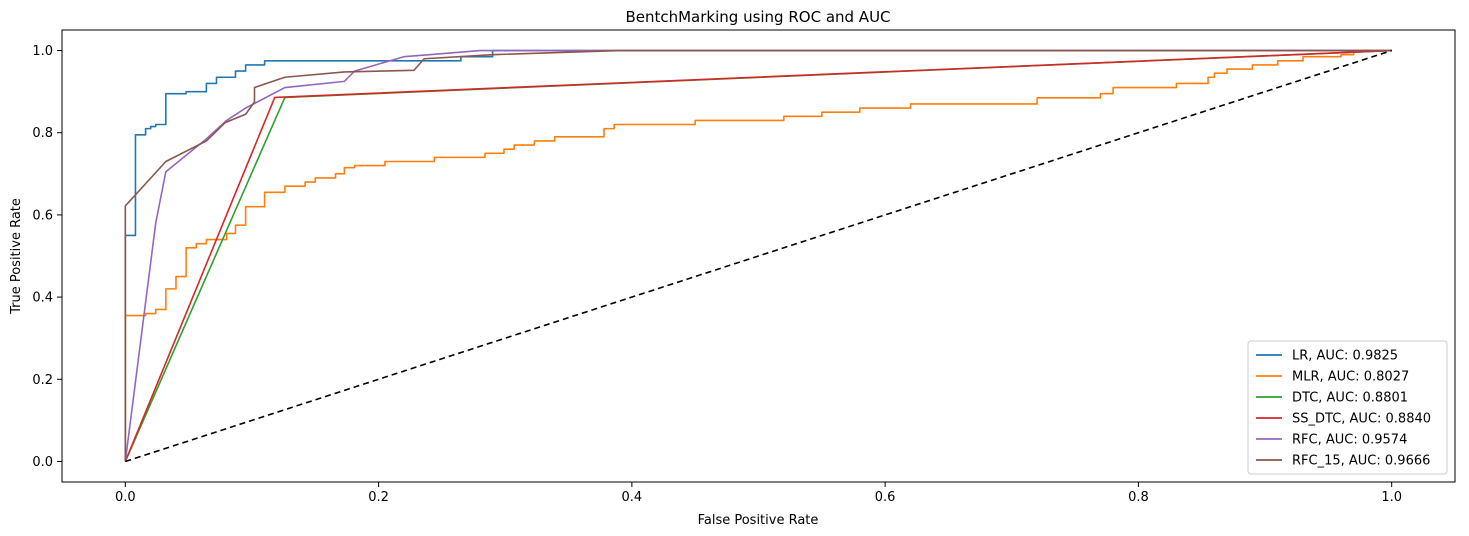  What do you see at coordinates (42, 51) in the screenshot?
I see `y-tick-label: 1.0` at bounding box center [42, 51].